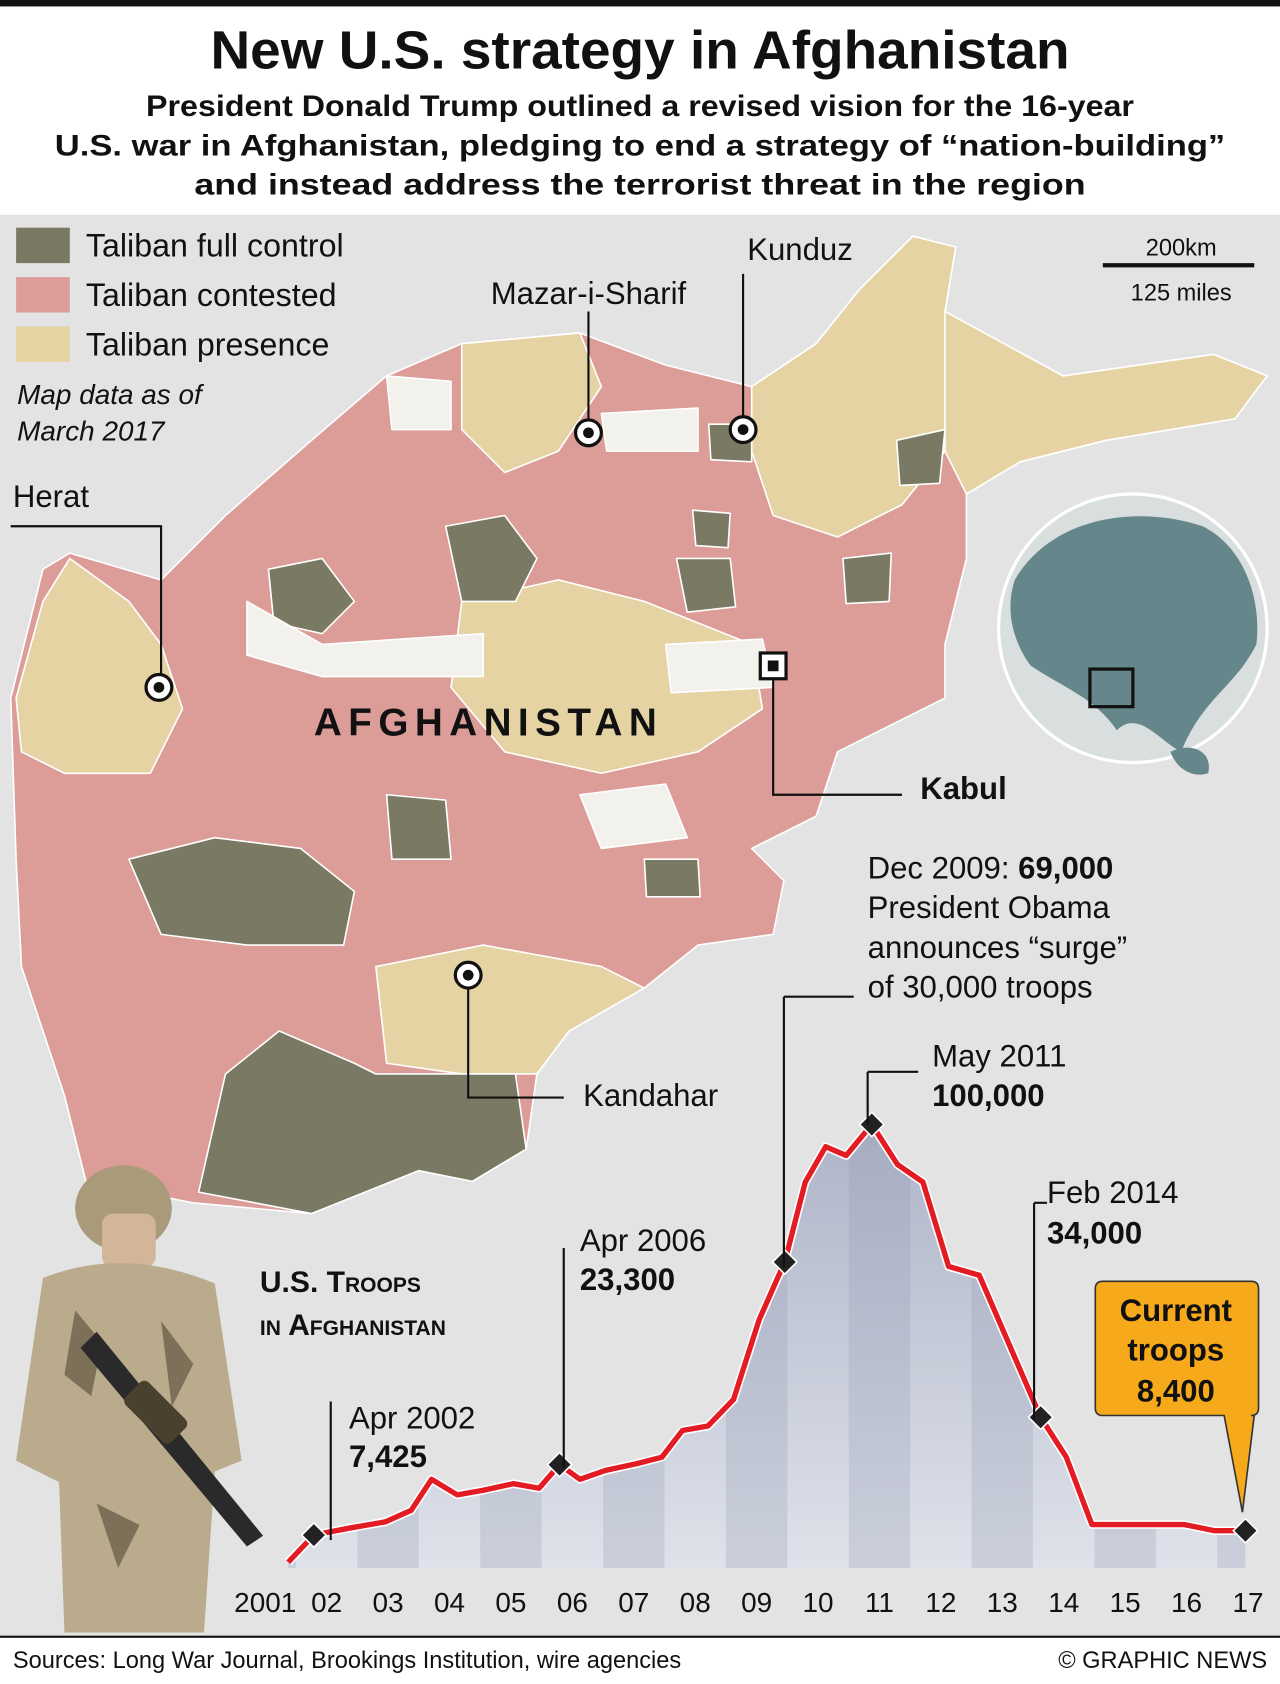 Image resolution: width=1280 pixels, height=1684 pixels. I want to click on x-tick-label: 03, so click(388, 1602).